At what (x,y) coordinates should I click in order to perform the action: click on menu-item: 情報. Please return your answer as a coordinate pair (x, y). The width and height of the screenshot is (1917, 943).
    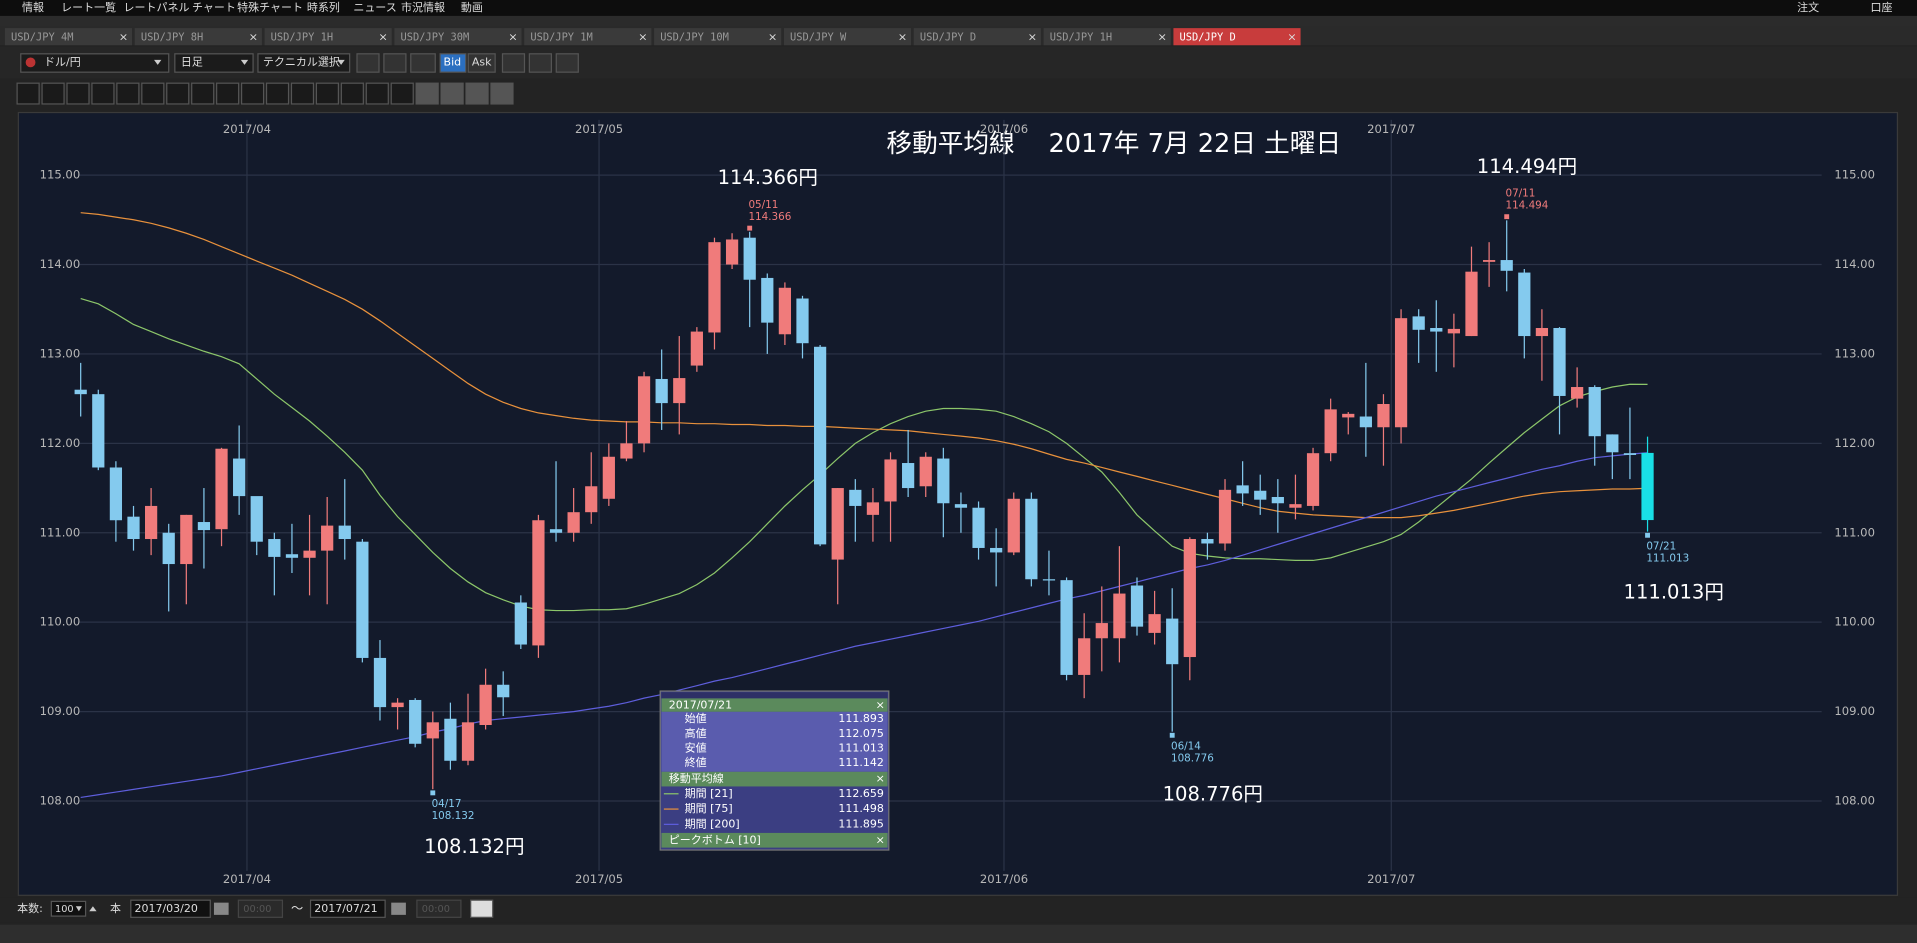
    Looking at the image, I should click on (33, 7).